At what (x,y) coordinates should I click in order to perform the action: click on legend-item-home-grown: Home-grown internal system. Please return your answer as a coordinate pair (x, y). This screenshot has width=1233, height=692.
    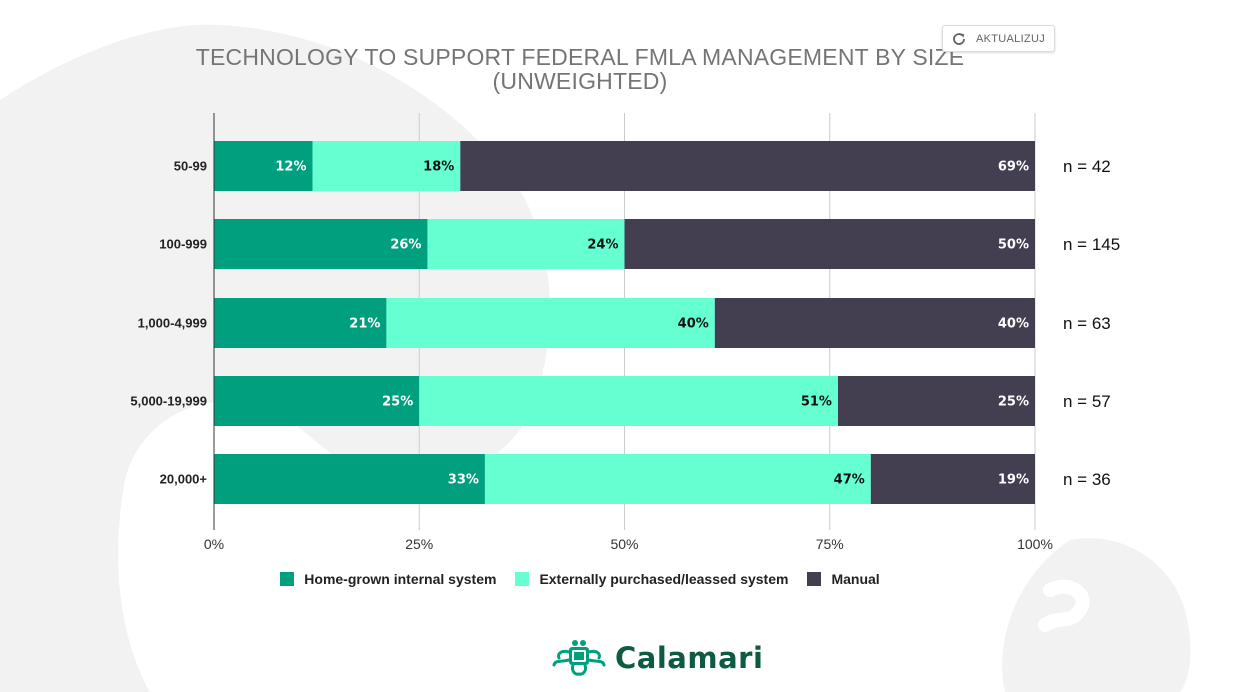
    Looking at the image, I should click on (388, 579).